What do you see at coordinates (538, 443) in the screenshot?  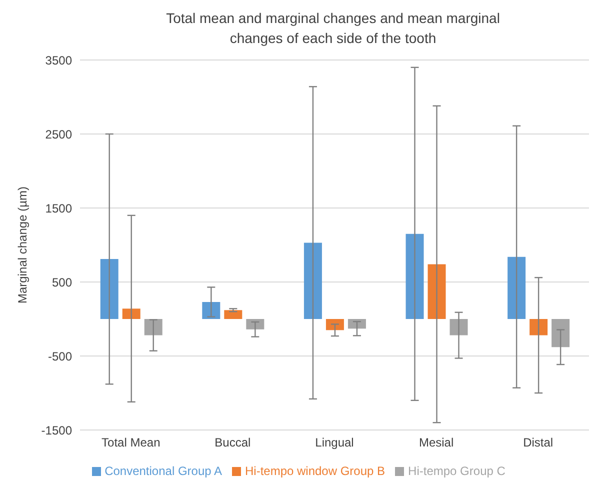 I see `x-tick-label: Distal` at bounding box center [538, 443].